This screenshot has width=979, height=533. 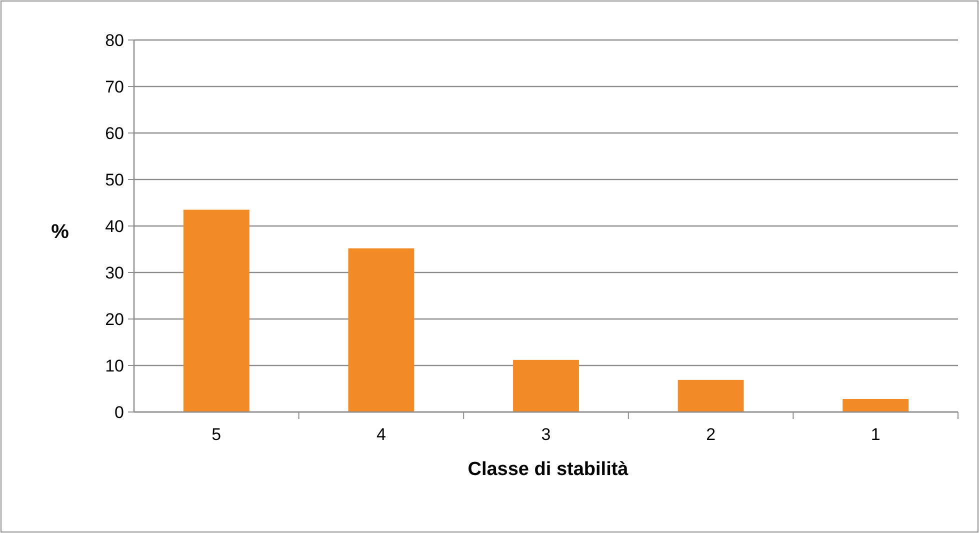 What do you see at coordinates (114, 133) in the screenshot?
I see `y-tick-label: 60` at bounding box center [114, 133].